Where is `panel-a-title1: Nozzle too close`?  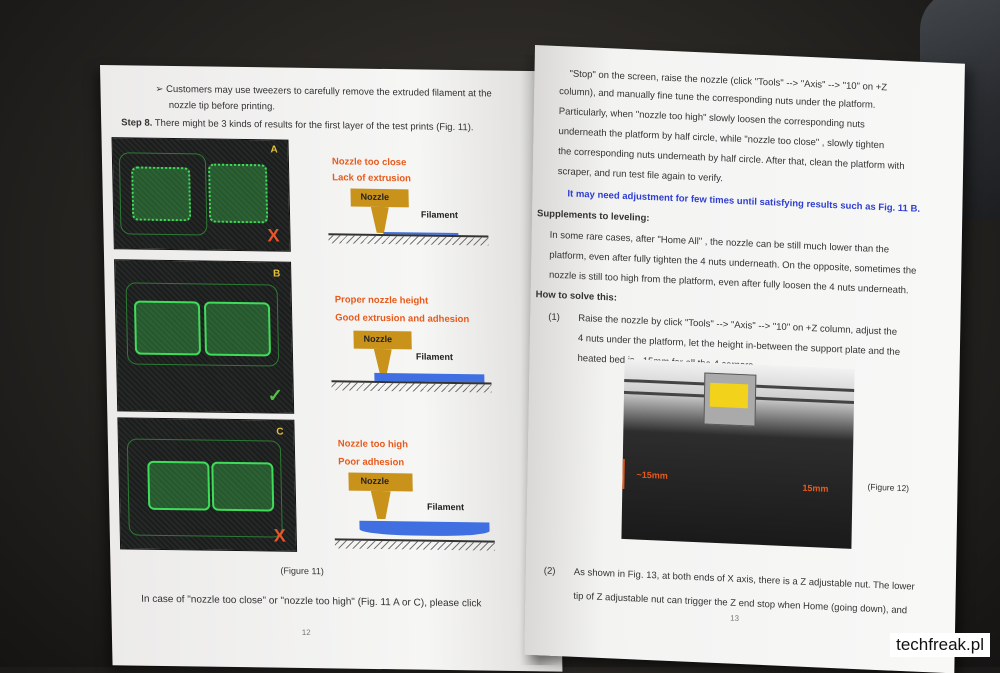 panel-a-title1: Nozzle too close is located at coordinates (369, 162).